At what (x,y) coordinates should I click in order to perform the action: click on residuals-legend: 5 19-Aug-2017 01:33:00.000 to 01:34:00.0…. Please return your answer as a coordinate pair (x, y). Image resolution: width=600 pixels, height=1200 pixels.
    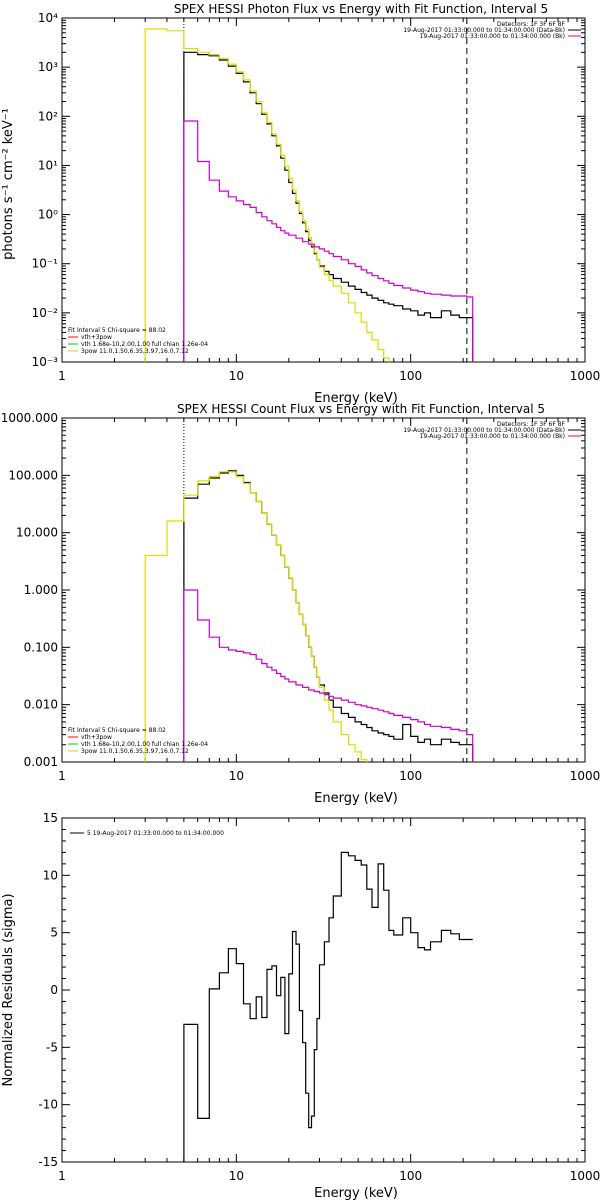
    Looking at the image, I should click on (147, 833).